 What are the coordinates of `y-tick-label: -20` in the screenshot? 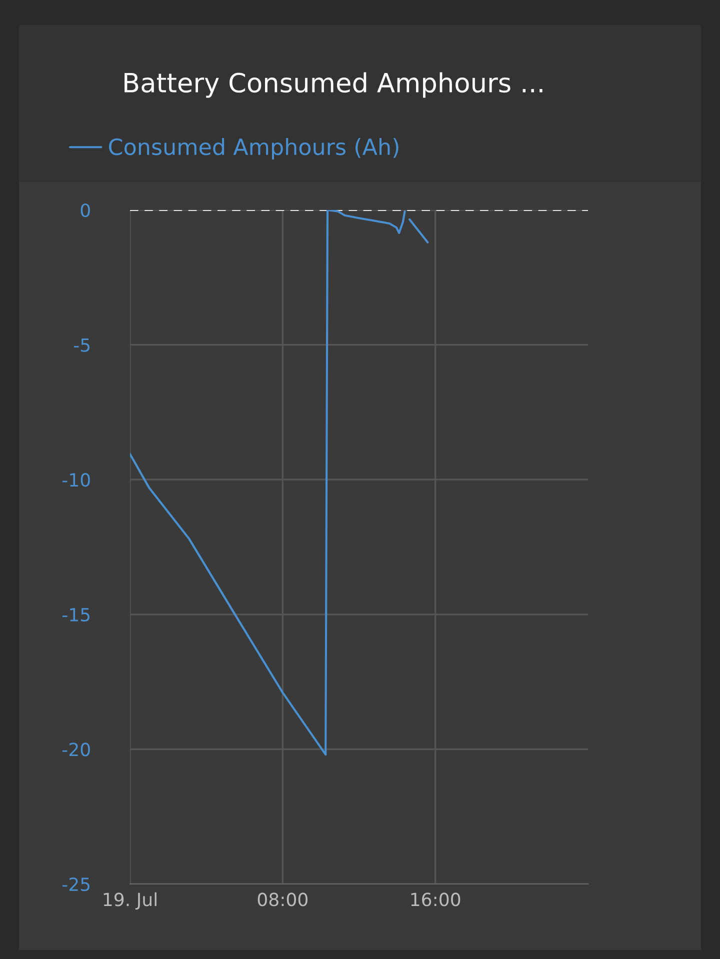 It's located at (76, 749).